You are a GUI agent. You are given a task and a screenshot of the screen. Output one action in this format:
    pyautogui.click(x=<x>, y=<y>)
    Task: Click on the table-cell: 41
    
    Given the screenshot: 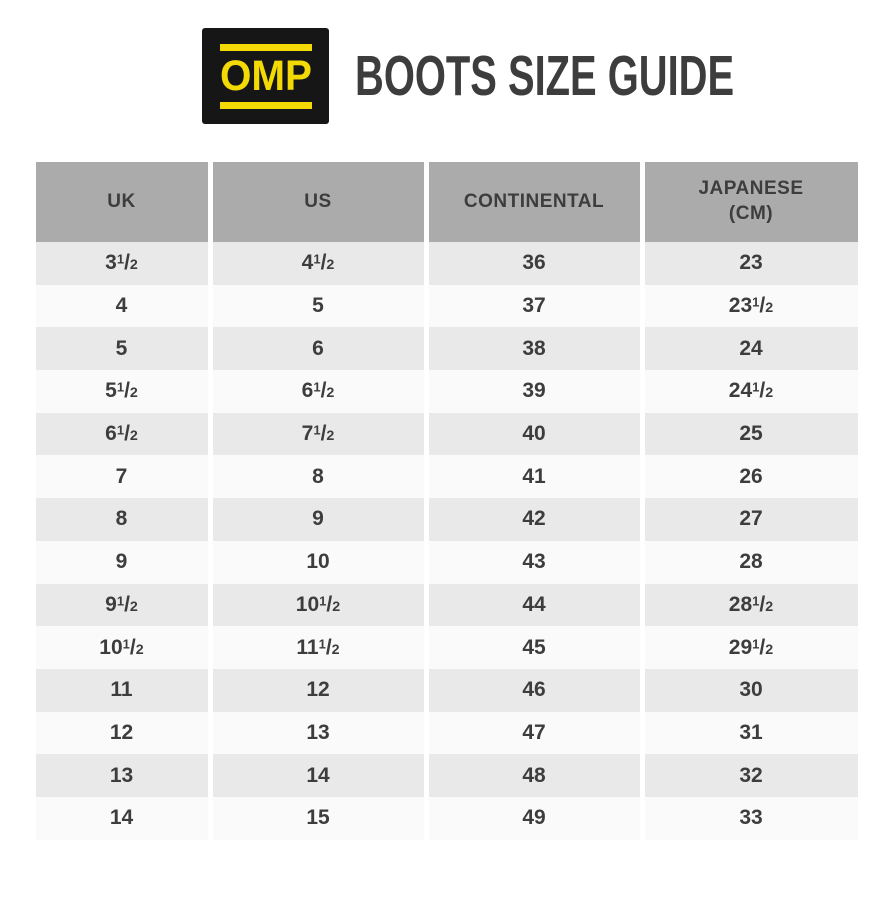 What is the action you would take?
    pyautogui.click(x=534, y=477)
    